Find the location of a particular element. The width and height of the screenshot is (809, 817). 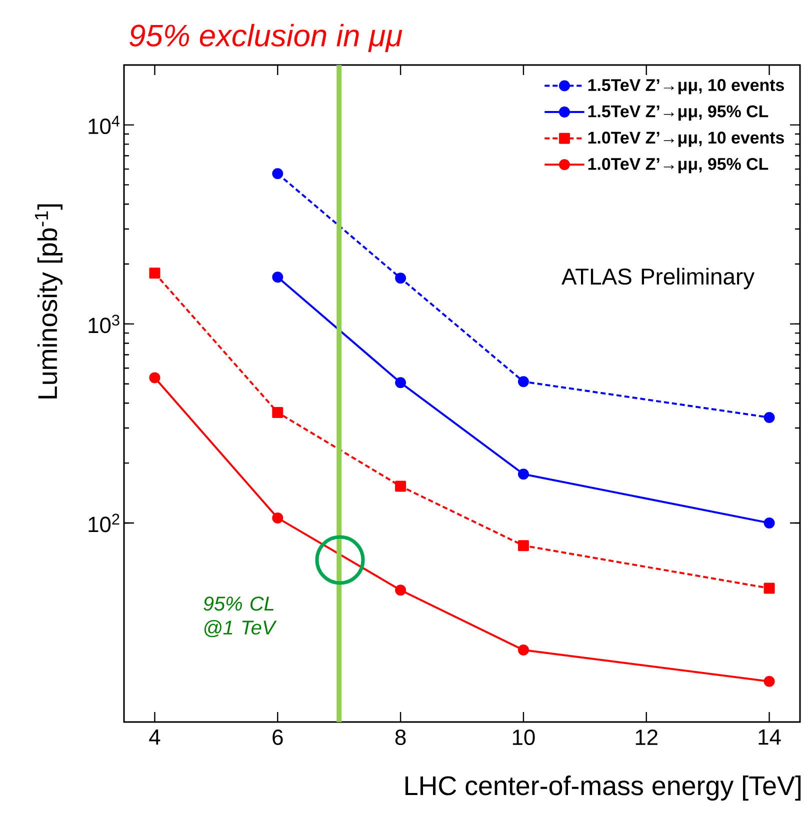

x-tick-label: 14 is located at coordinates (769, 737).